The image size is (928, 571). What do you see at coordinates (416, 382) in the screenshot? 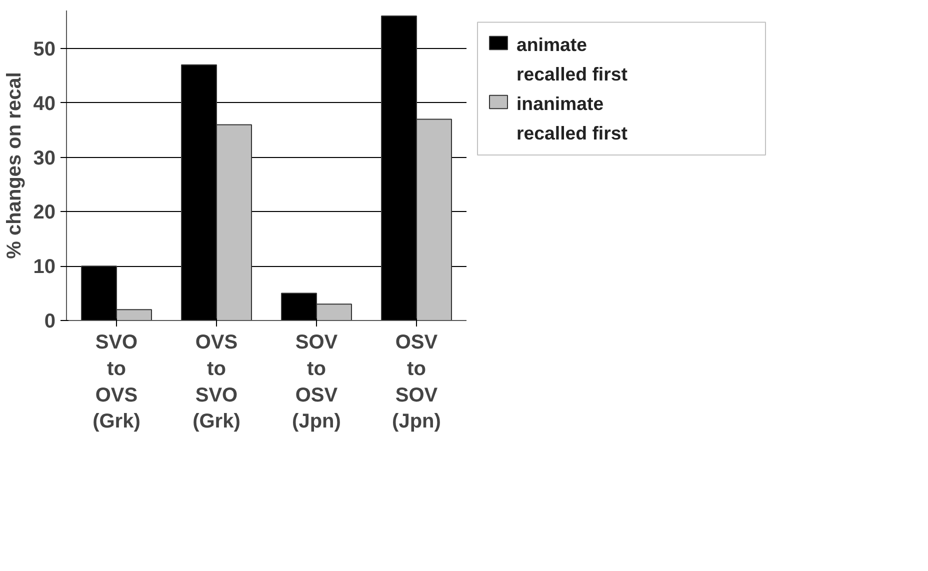
I see `x-tick-label: OSV to SOV (Jpn)` at bounding box center [416, 382].